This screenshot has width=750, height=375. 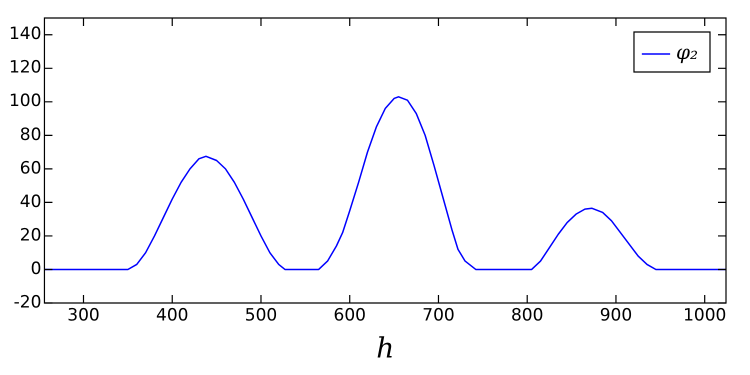 I want to click on x-tick-label: 900, so click(x=616, y=316).